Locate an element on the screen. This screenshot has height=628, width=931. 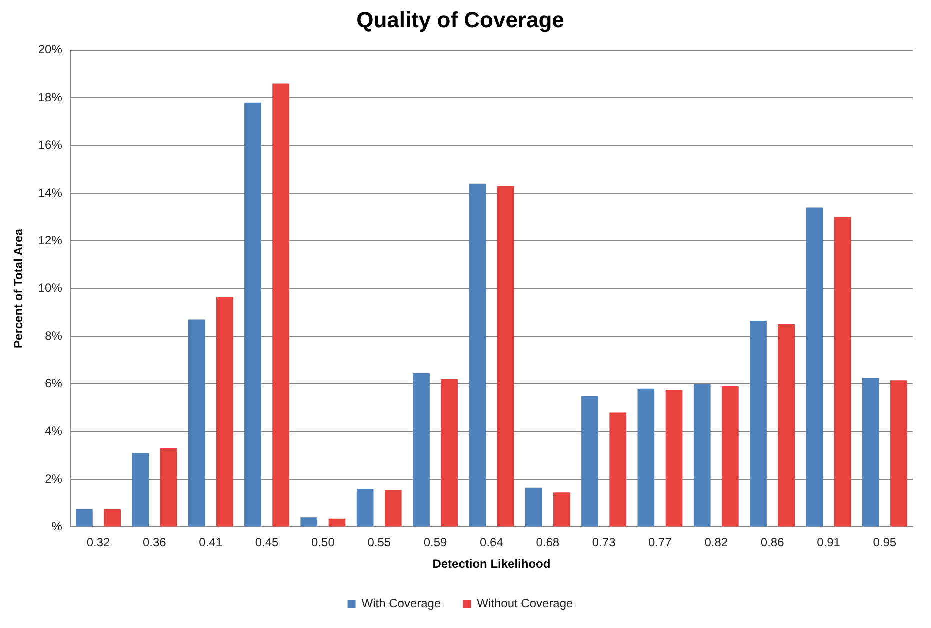
x-tick-label: 0.32 is located at coordinates (98, 543).